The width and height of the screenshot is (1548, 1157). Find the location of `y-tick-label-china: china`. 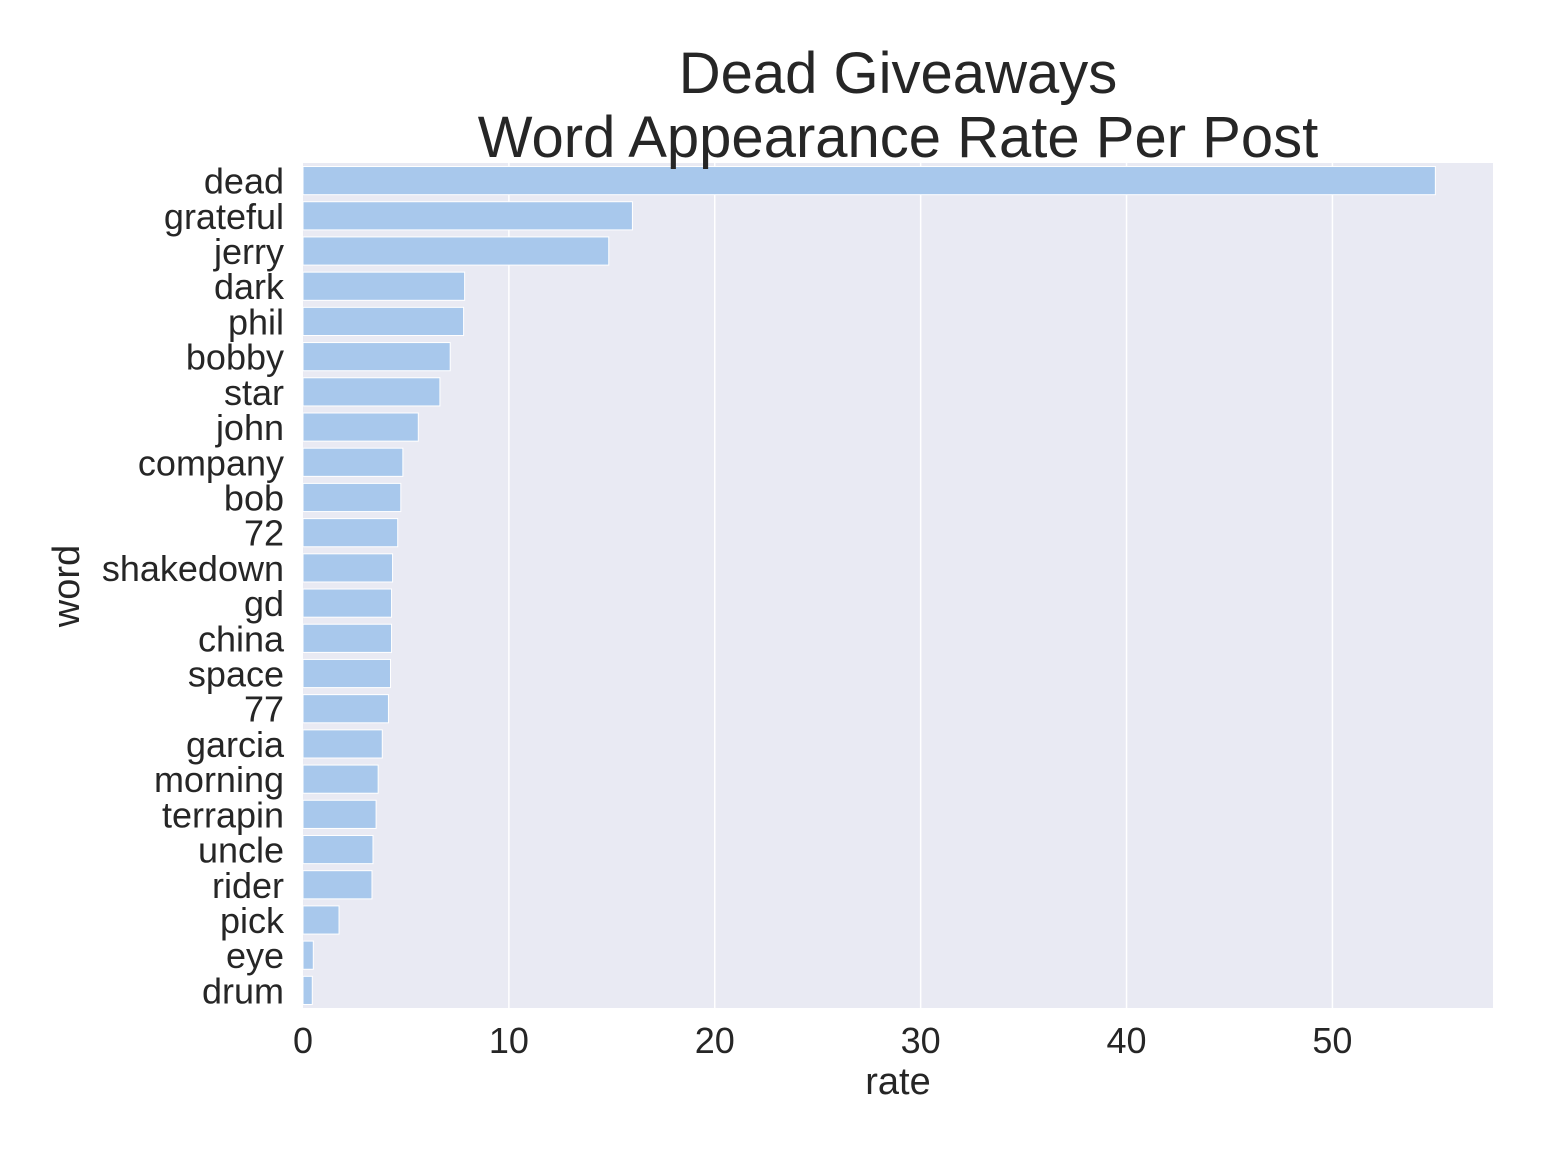

y-tick-label-china: china is located at coordinates (241, 638).